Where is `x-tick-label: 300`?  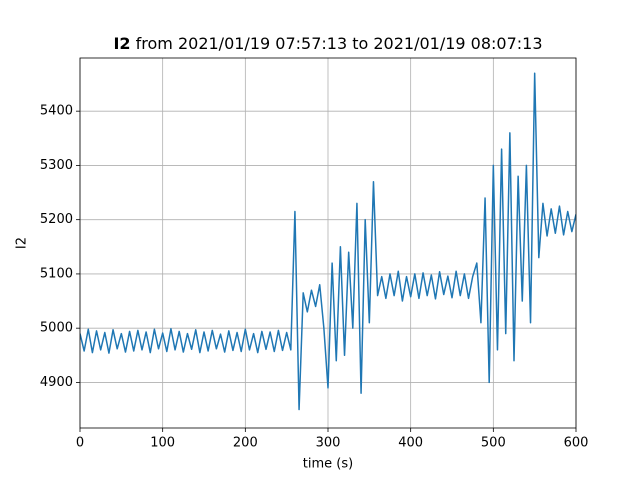
x-tick-label: 300 is located at coordinates (328, 443).